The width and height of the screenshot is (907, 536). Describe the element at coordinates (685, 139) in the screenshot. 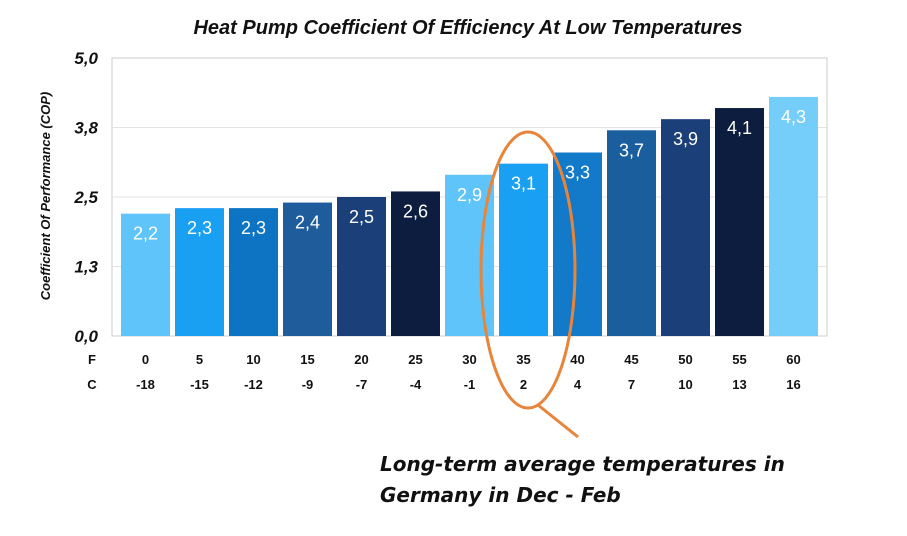

I see `data-label: 3,9` at that location.